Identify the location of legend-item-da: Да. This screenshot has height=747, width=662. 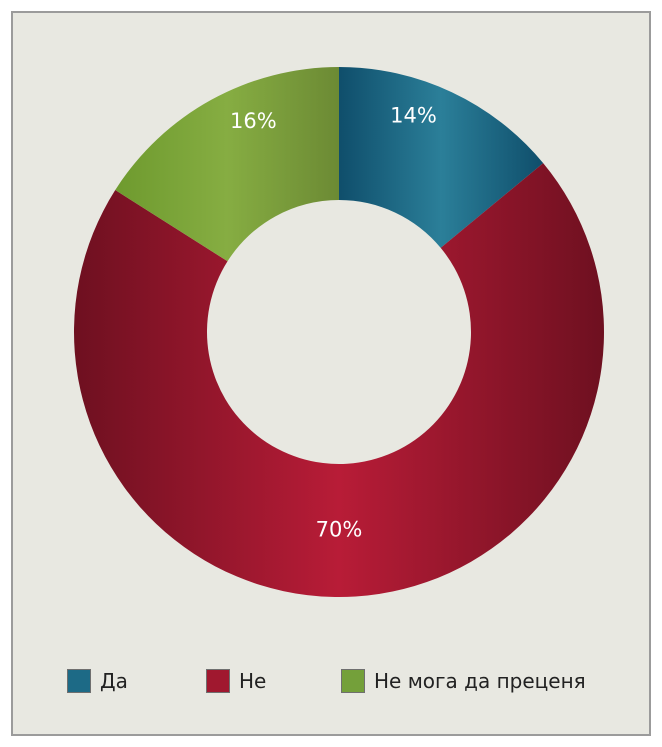
(97, 681).